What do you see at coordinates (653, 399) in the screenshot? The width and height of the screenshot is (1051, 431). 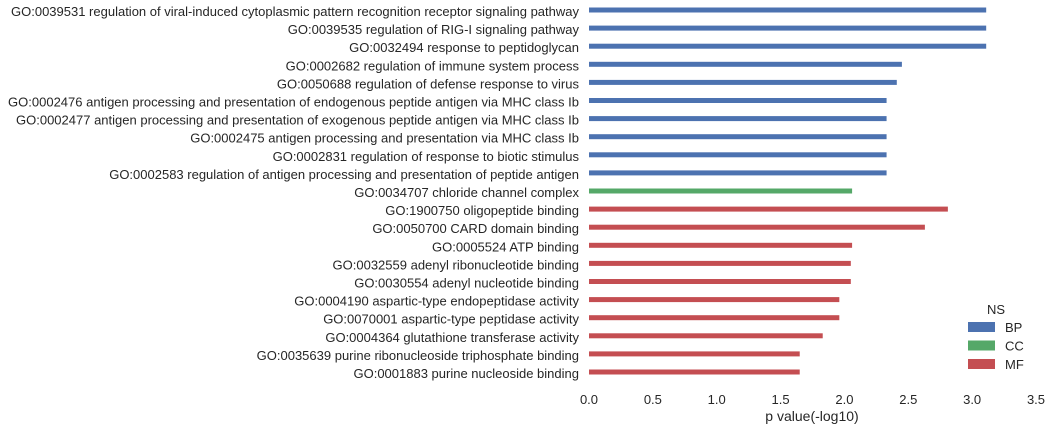 I see `x-tick-label: 0.5` at bounding box center [653, 399].